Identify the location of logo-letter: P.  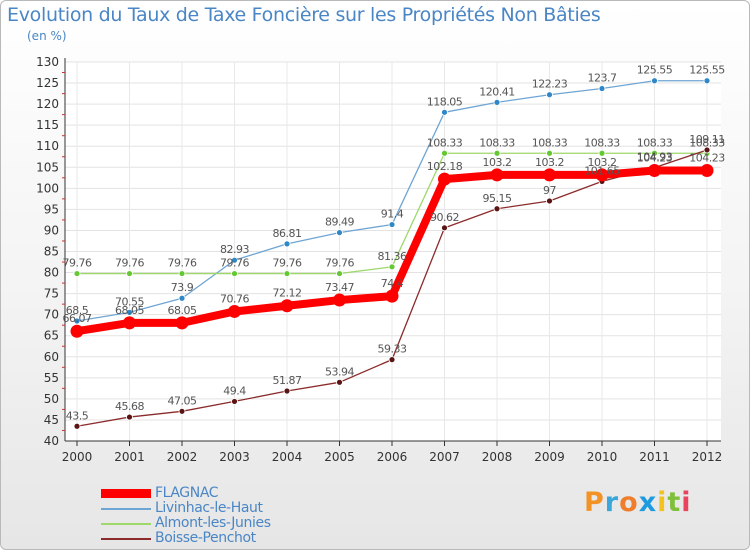
(594, 502).